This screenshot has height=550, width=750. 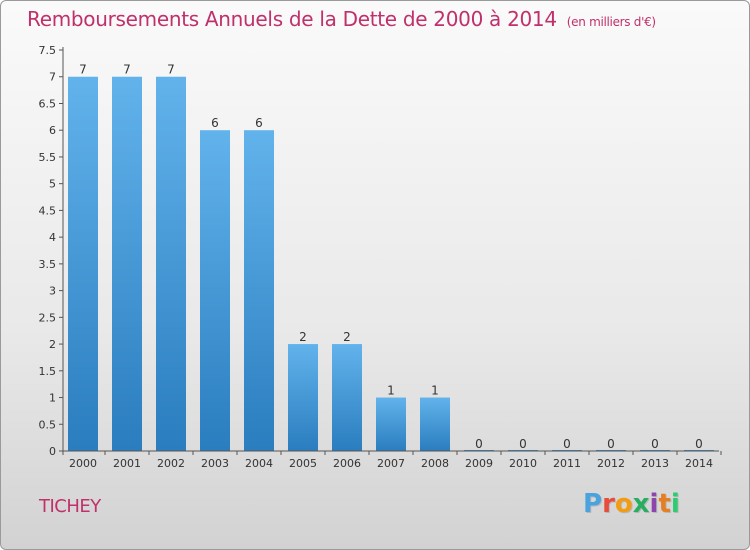 I want to click on x-tick-label: 2004, so click(x=259, y=463).